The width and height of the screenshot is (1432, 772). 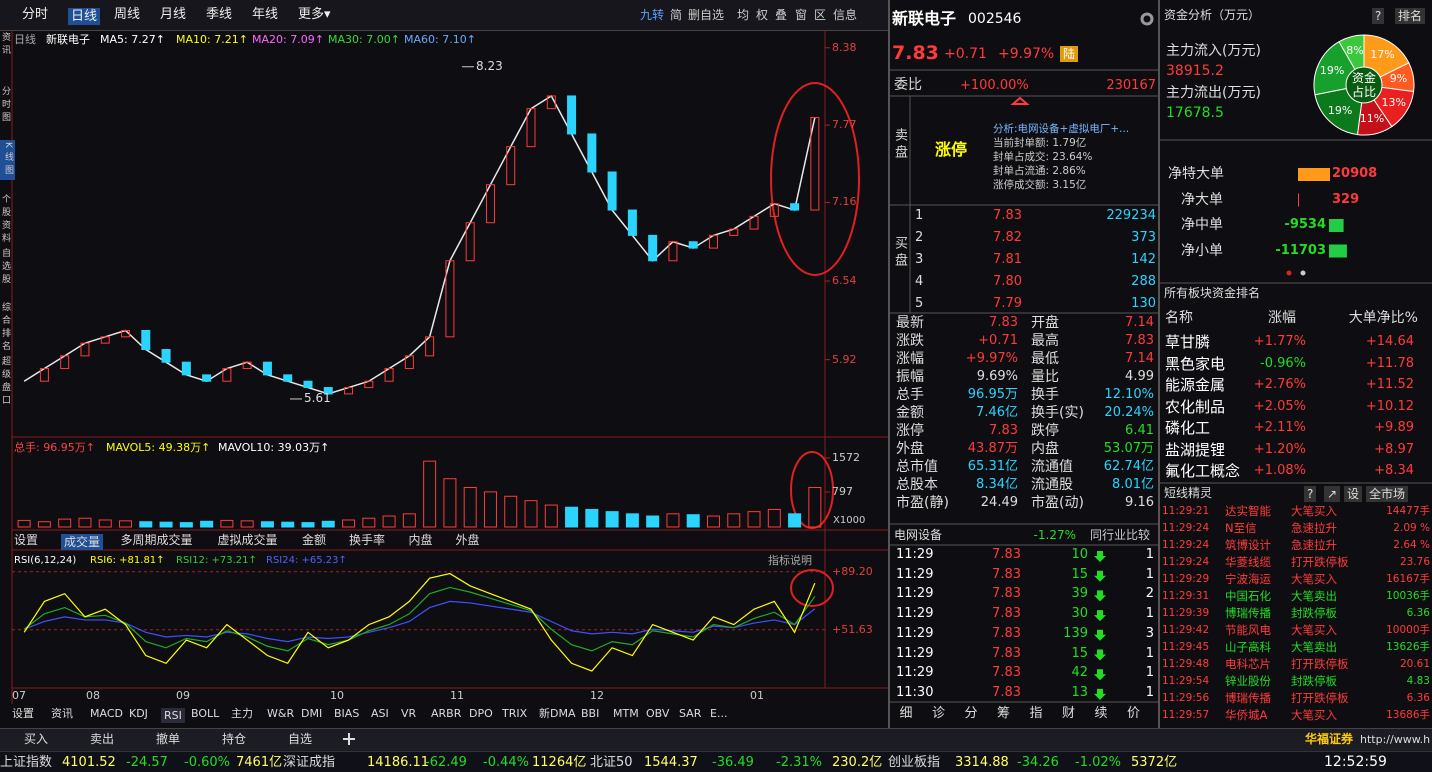 What do you see at coordinates (1203, 471) in the screenshot?
I see `label: 氟化工概念` at bounding box center [1203, 471].